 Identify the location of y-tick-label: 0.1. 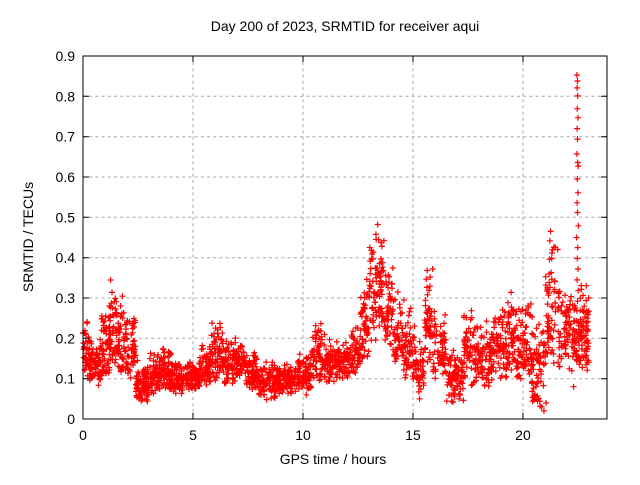
(66, 379).